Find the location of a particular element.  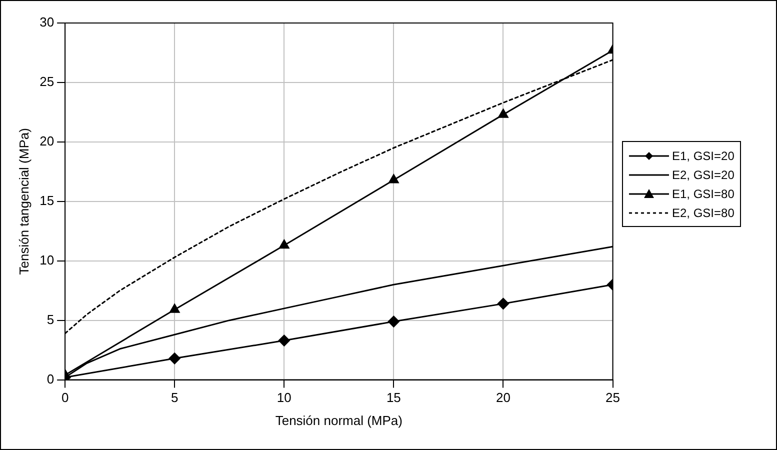

x-tick-label: 25 is located at coordinates (613, 398).